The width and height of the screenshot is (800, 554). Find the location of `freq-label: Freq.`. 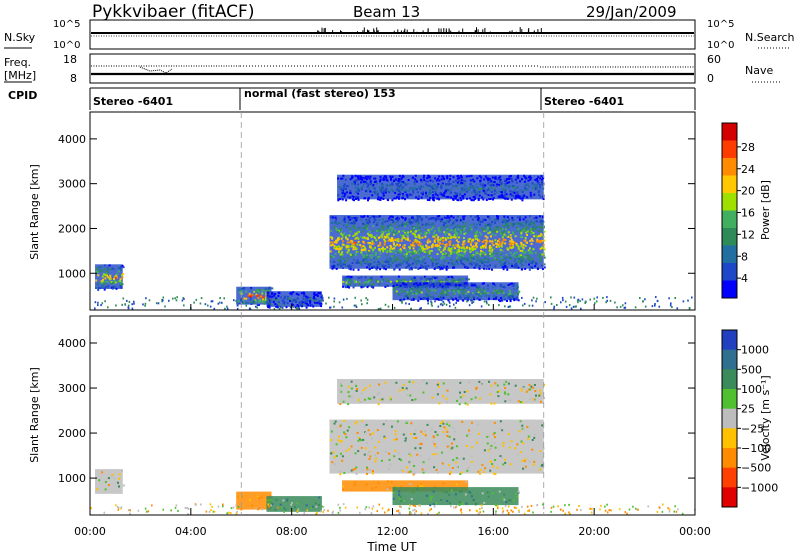

freq-label: Freq. is located at coordinates (17, 62).